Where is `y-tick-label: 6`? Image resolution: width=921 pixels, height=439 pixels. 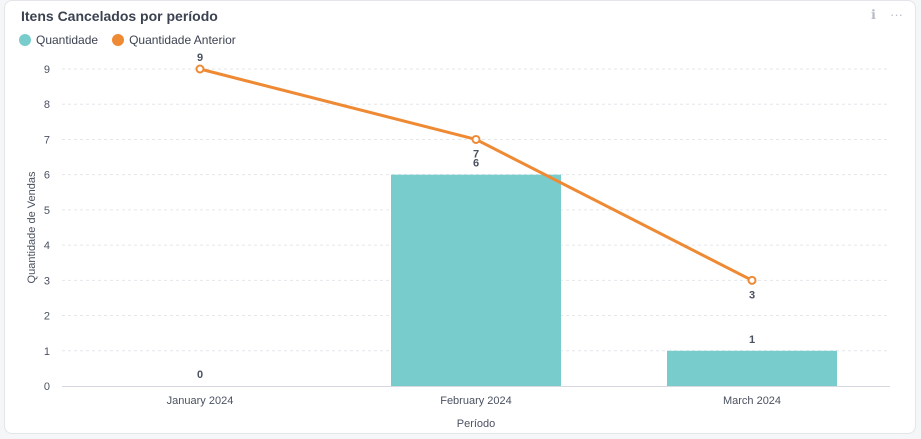 y-tick-label: 6 is located at coordinates (47, 176).